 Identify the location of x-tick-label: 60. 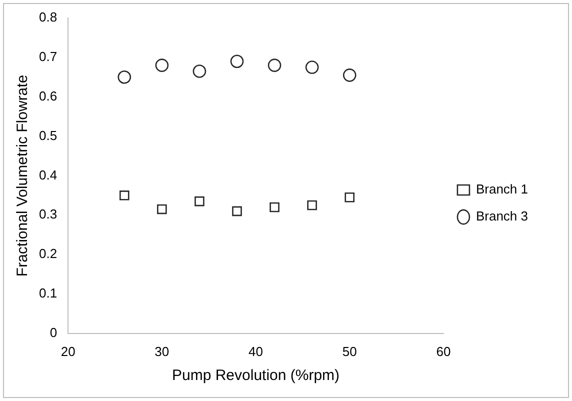
(443, 351).